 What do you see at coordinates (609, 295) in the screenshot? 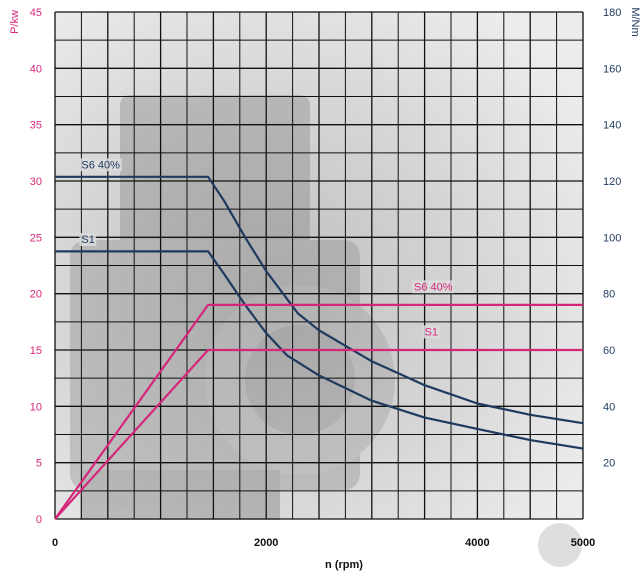
I see `right-tick-label: 80` at bounding box center [609, 295].